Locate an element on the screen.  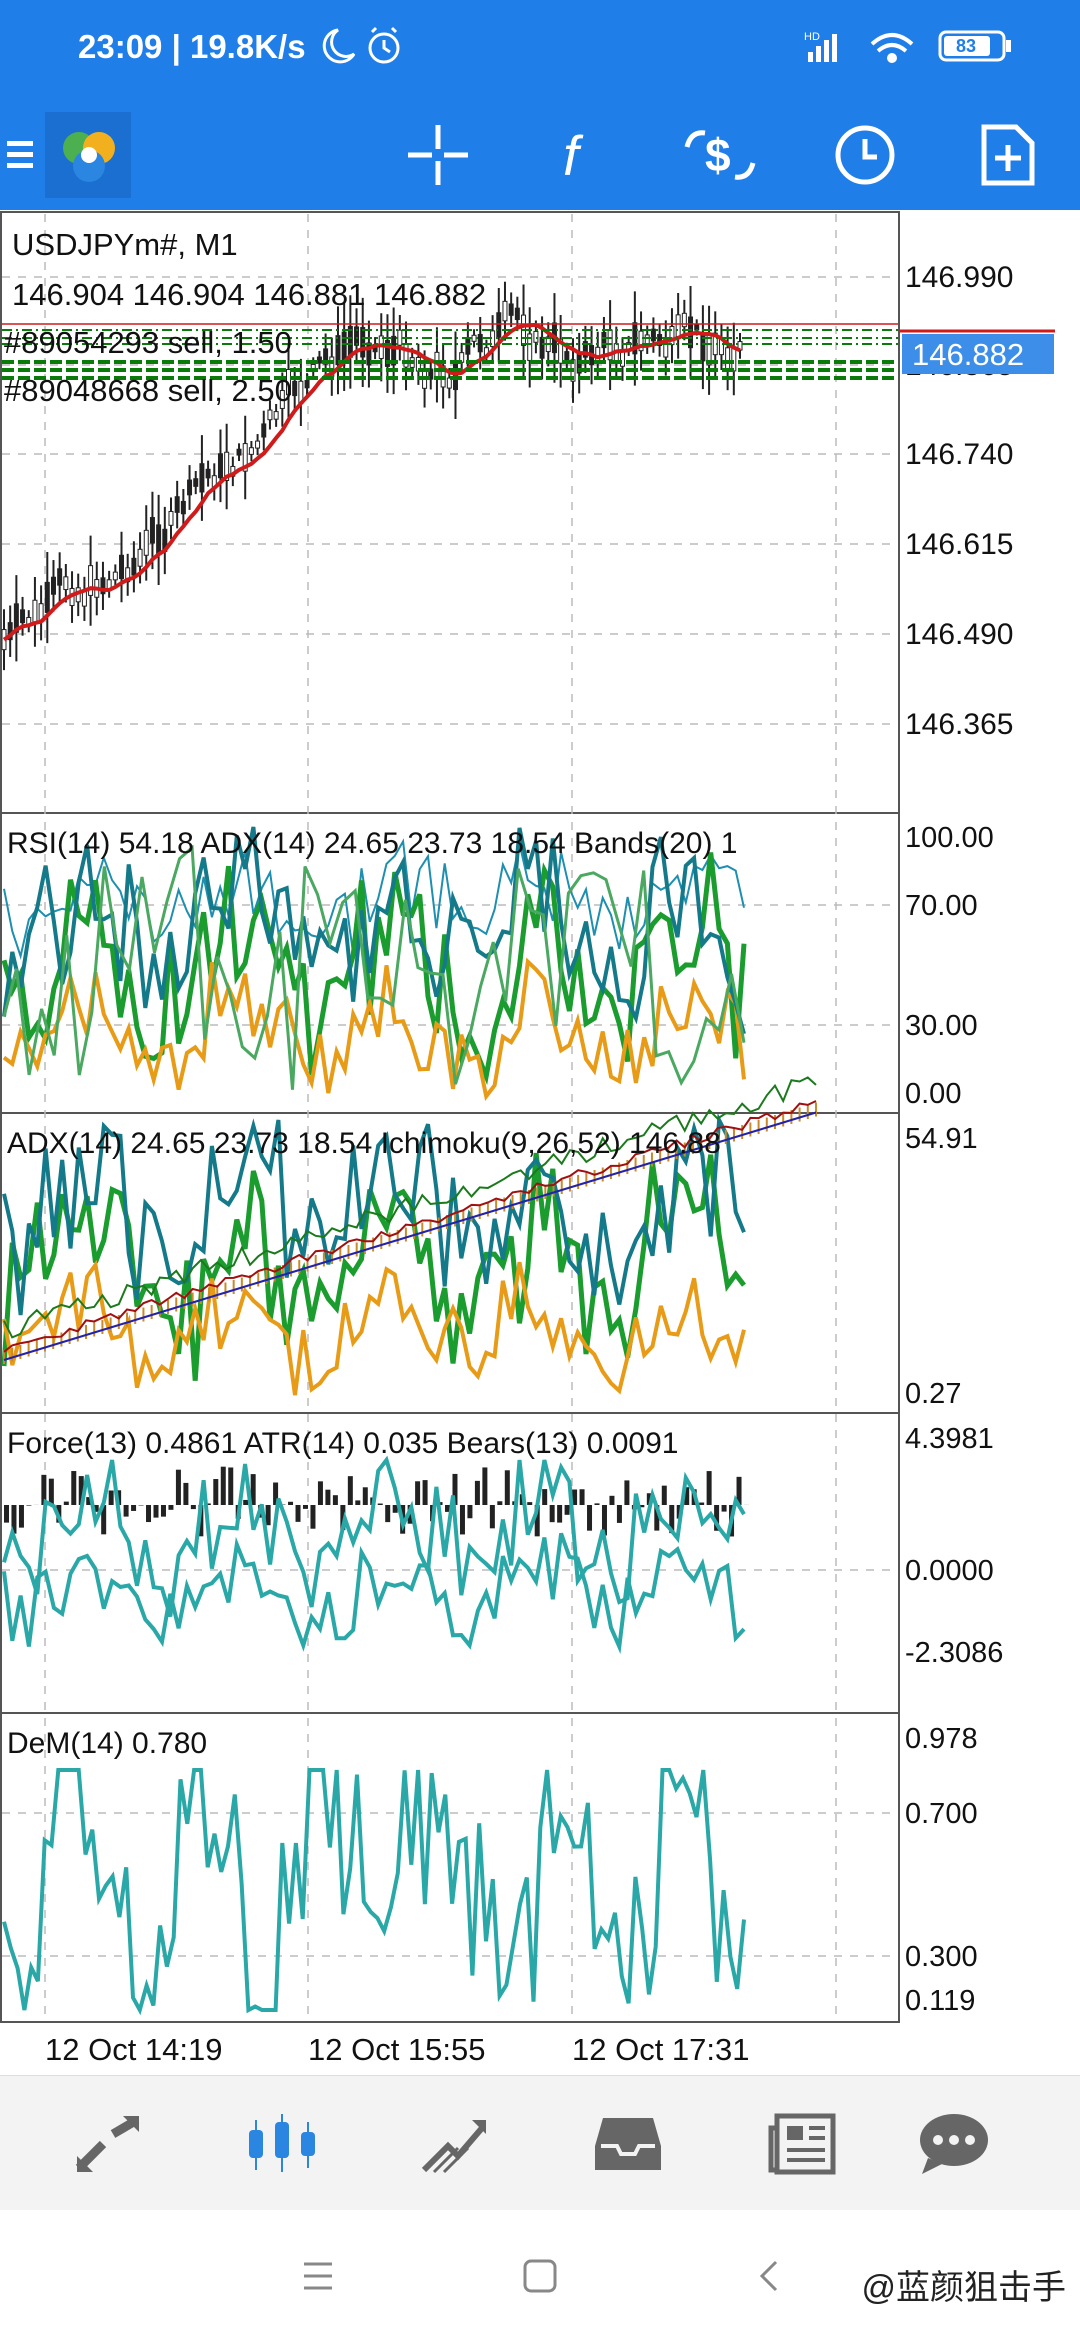
order-label-1: #89054293 sell, 1.50 is located at coordinates (148, 342).